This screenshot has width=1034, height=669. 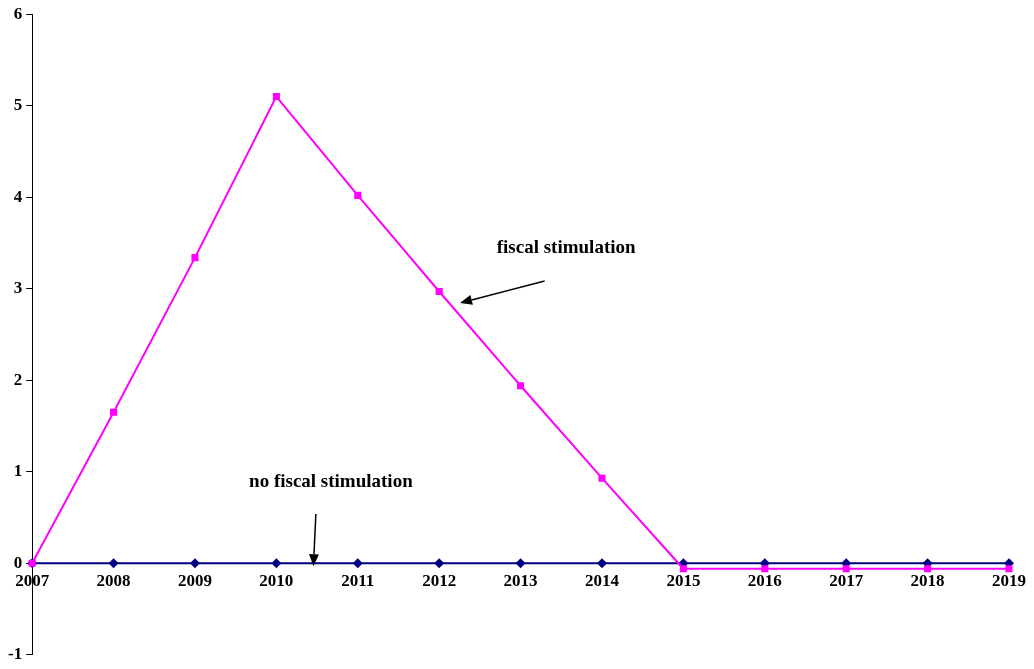 What do you see at coordinates (358, 580) in the screenshot?
I see `x-tick-label: 2011` at bounding box center [358, 580].